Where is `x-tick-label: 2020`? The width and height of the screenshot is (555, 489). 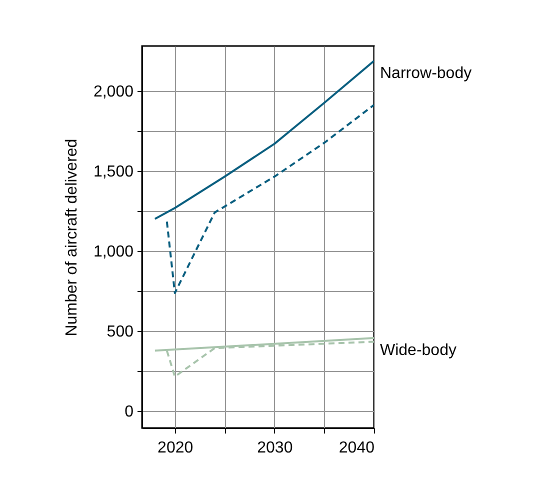
x-tick-label: 2020 is located at coordinates (176, 448).